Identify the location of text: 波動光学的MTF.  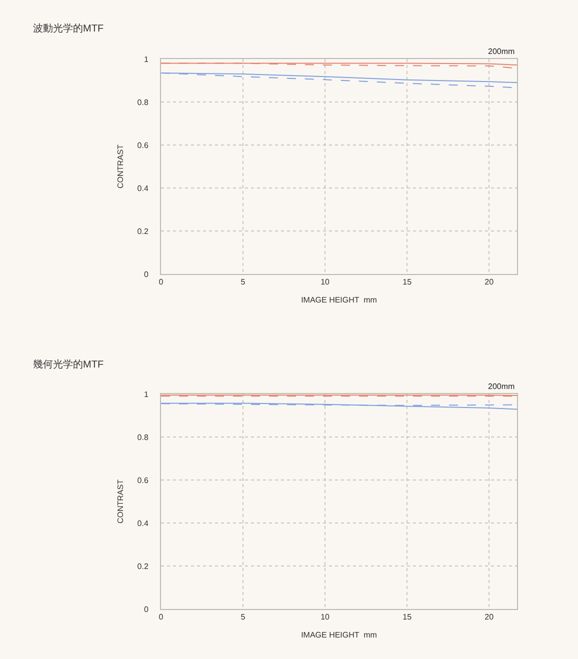
(68, 28).